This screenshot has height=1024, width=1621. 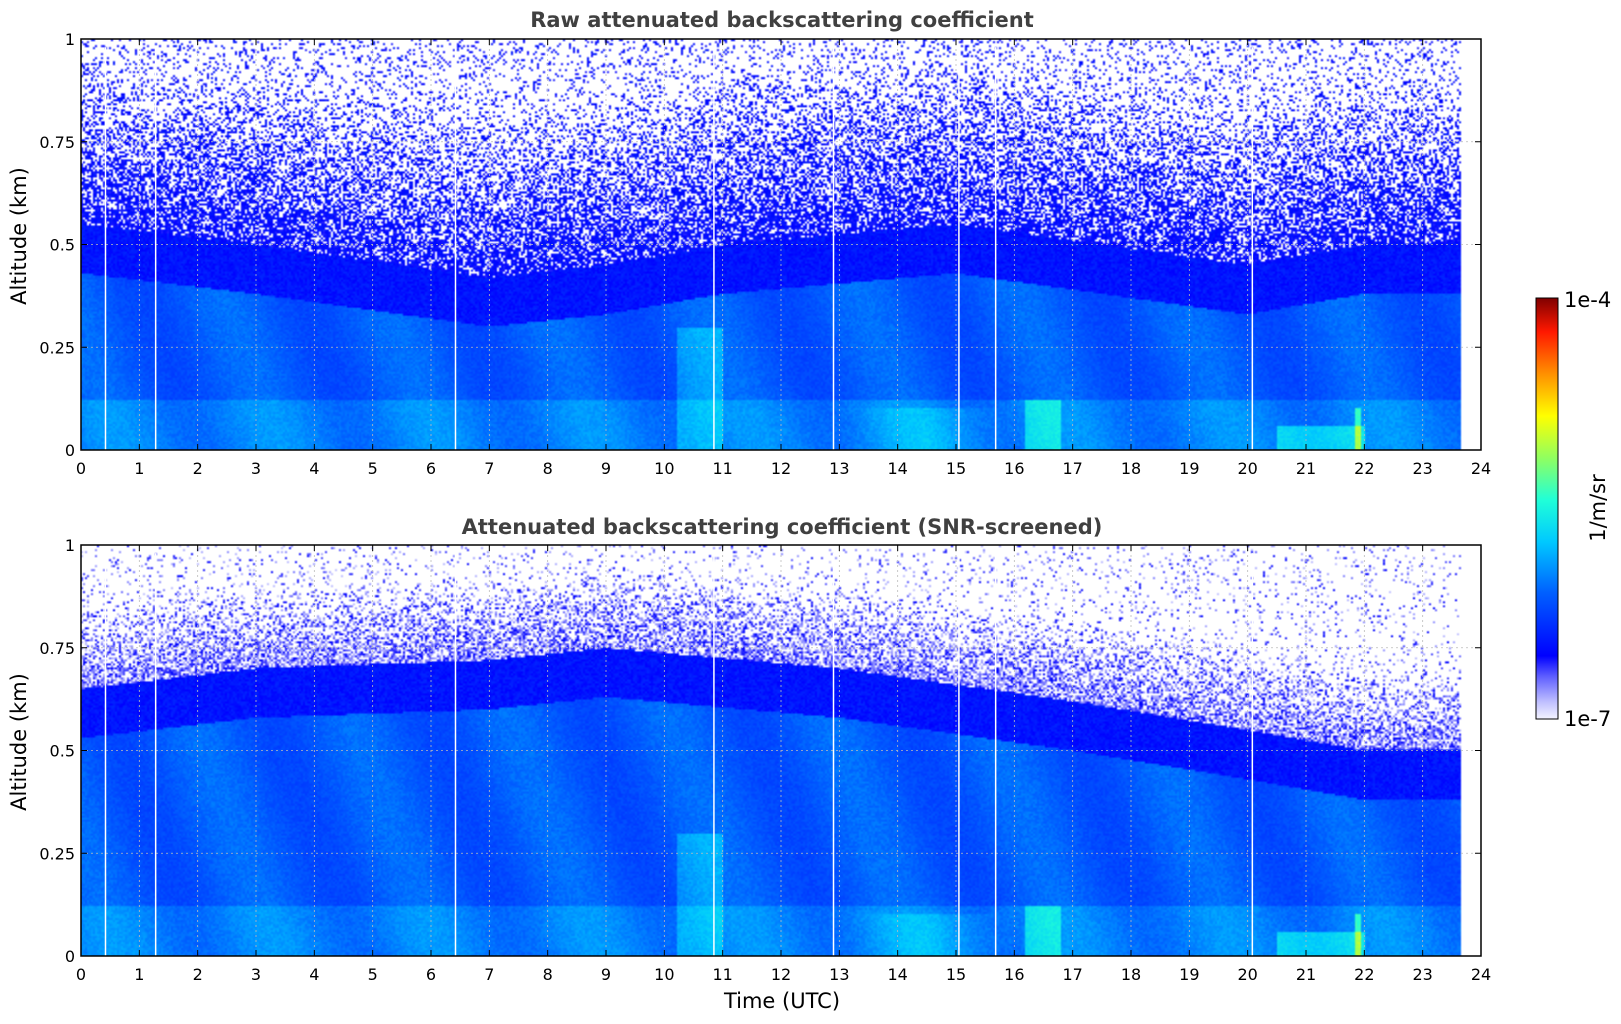 What do you see at coordinates (1598, 508) in the screenshot?
I see `colorbar-unit-label: 1/m/sr` at bounding box center [1598, 508].